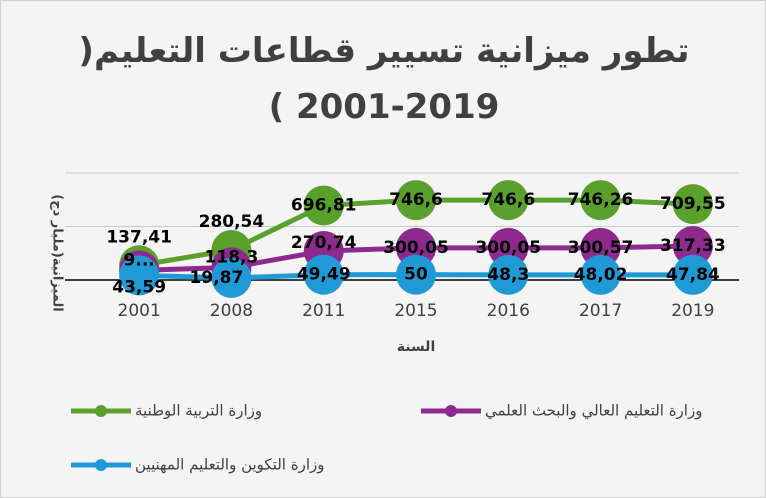 The height and width of the screenshot is (498, 766). What do you see at coordinates (139, 237) in the screenshot?
I see `data-label: 137,41` at bounding box center [139, 237].